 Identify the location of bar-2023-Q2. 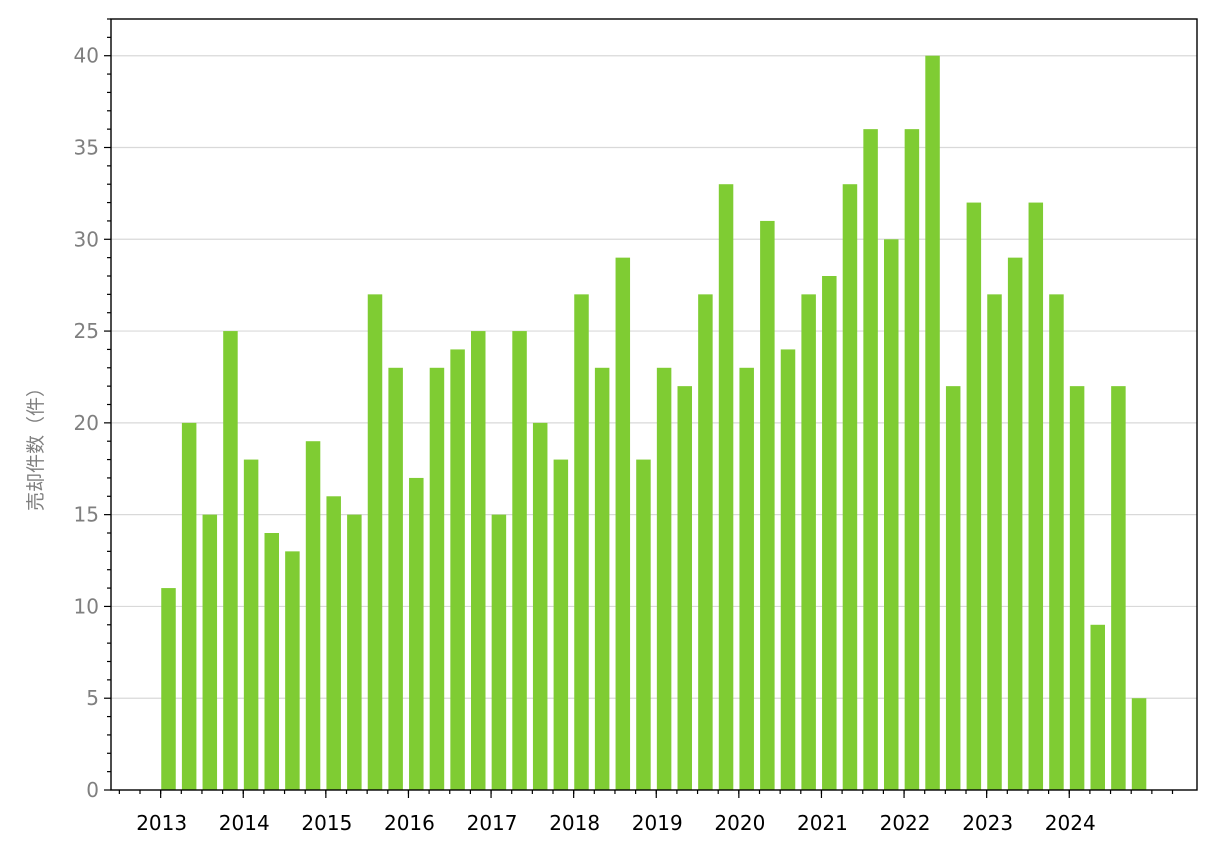
(1015, 524).